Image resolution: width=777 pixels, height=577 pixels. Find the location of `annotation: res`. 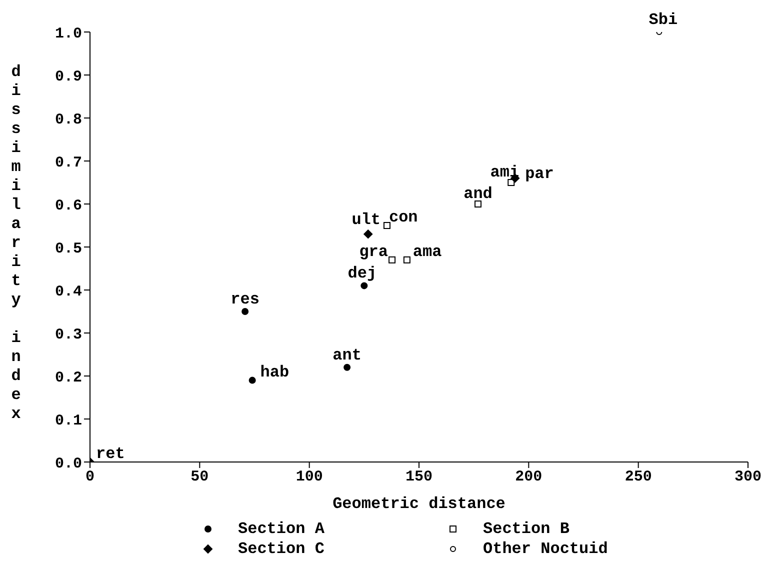

annotation: res is located at coordinates (245, 299).